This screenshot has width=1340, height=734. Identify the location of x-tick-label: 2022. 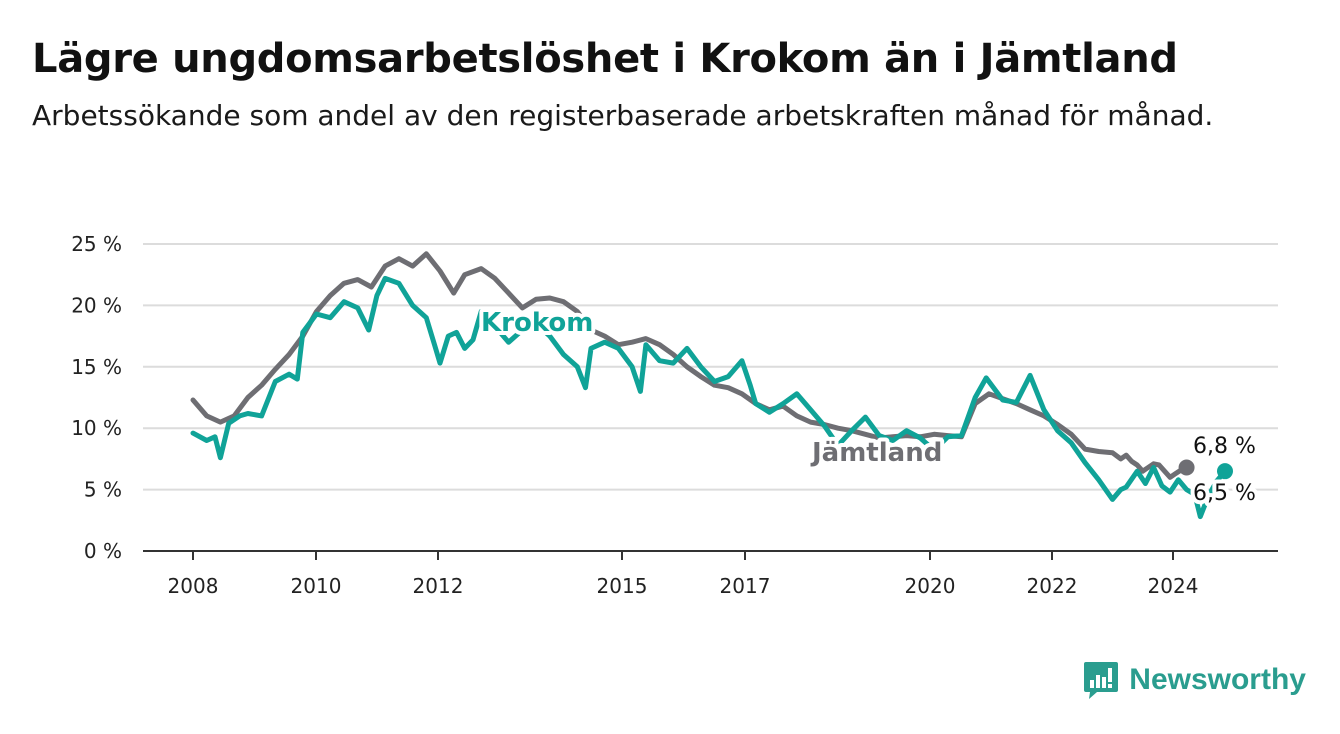
(1052, 586).